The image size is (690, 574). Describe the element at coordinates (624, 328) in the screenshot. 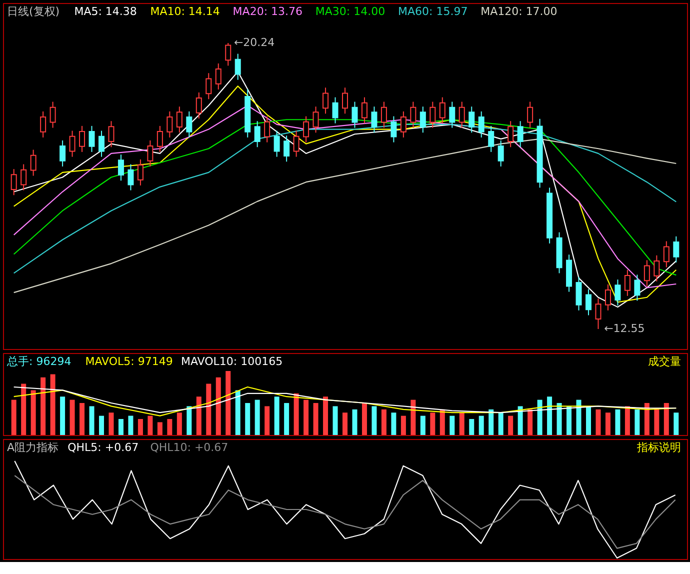

I see `annotation: ←12.55` at that location.